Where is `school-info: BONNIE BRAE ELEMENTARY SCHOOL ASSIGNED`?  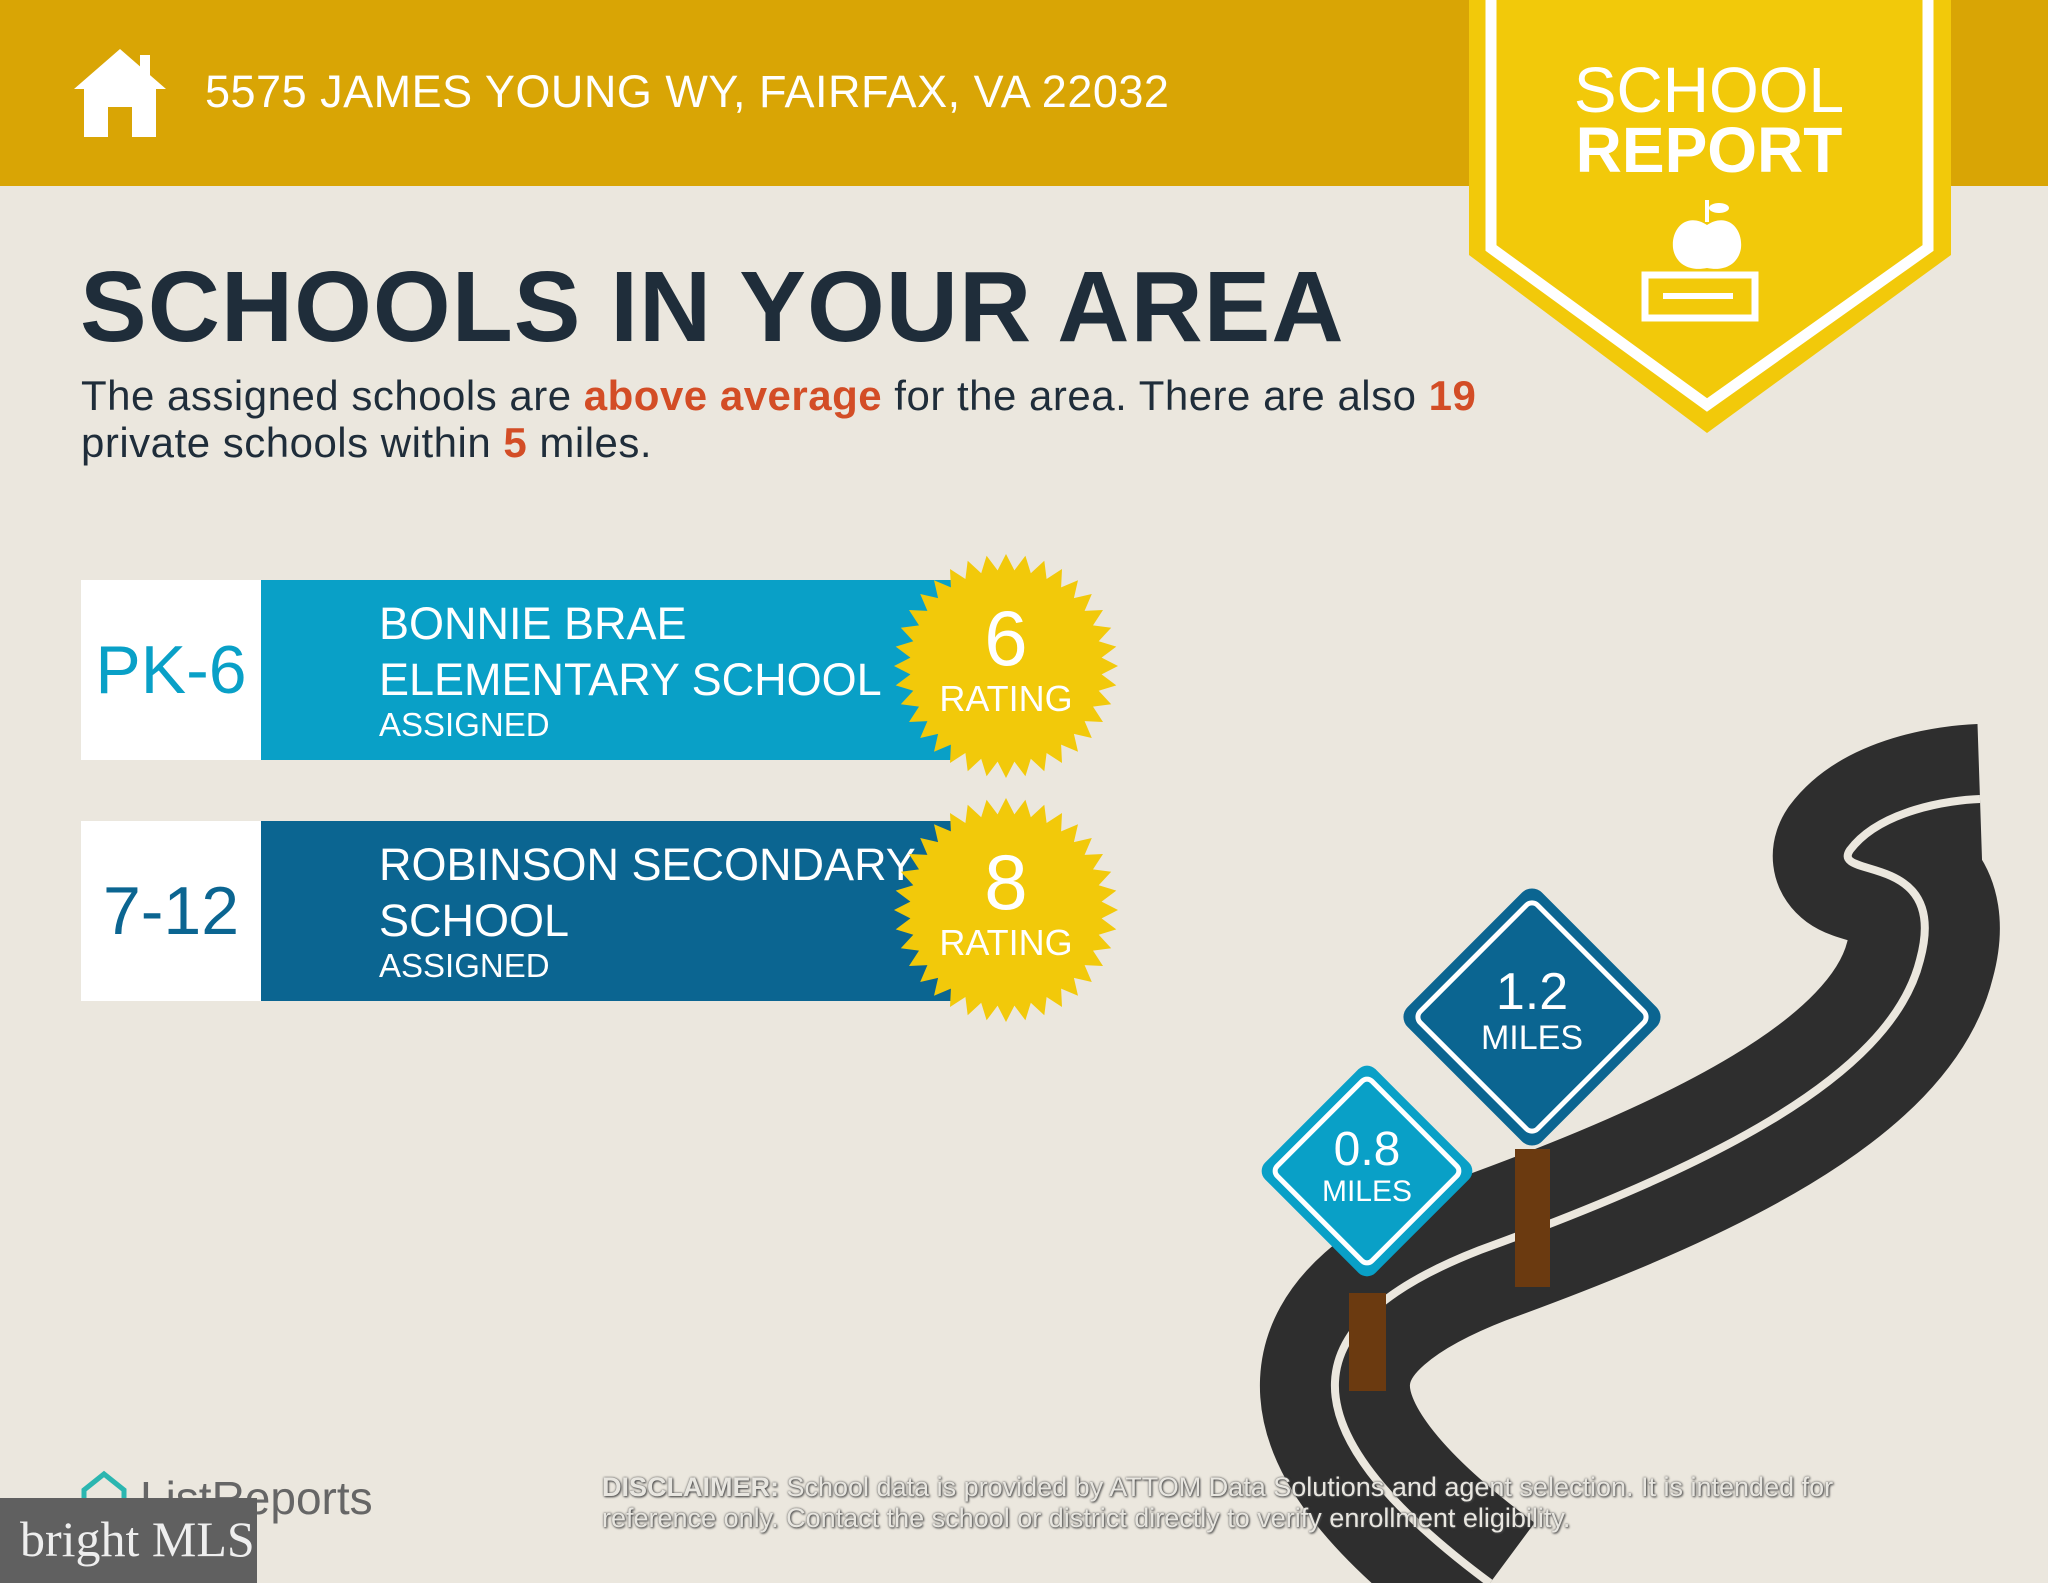
school-info: BONNIE BRAE ELEMENTARY SCHOOL ASSIGNED is located at coordinates (607, 670).